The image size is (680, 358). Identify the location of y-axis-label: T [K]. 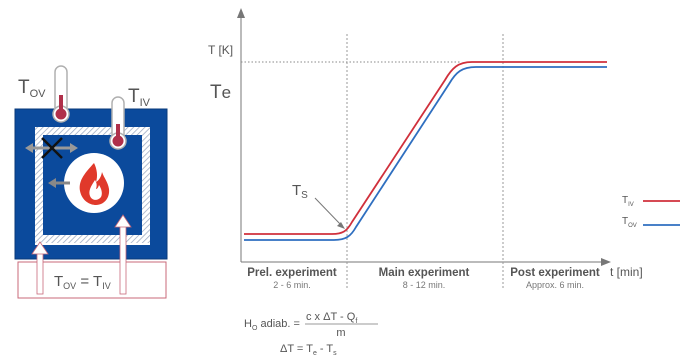
(220, 50).